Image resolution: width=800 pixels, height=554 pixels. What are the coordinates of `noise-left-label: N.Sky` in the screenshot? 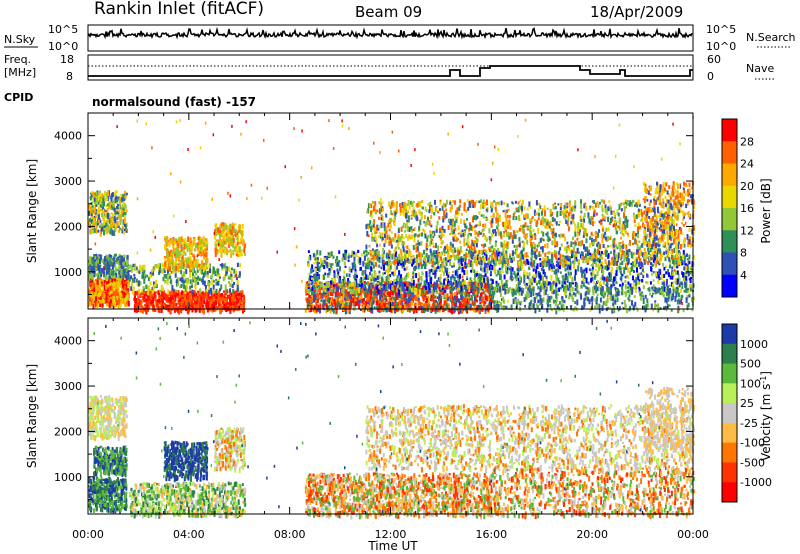 It's located at (20, 39).